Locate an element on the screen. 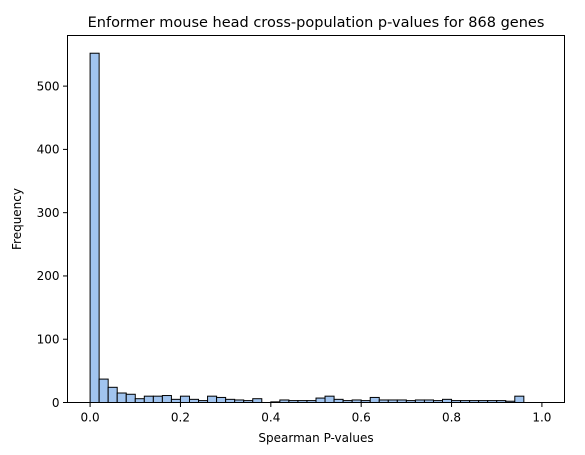  y-tick-label: 200 is located at coordinates (48, 276).